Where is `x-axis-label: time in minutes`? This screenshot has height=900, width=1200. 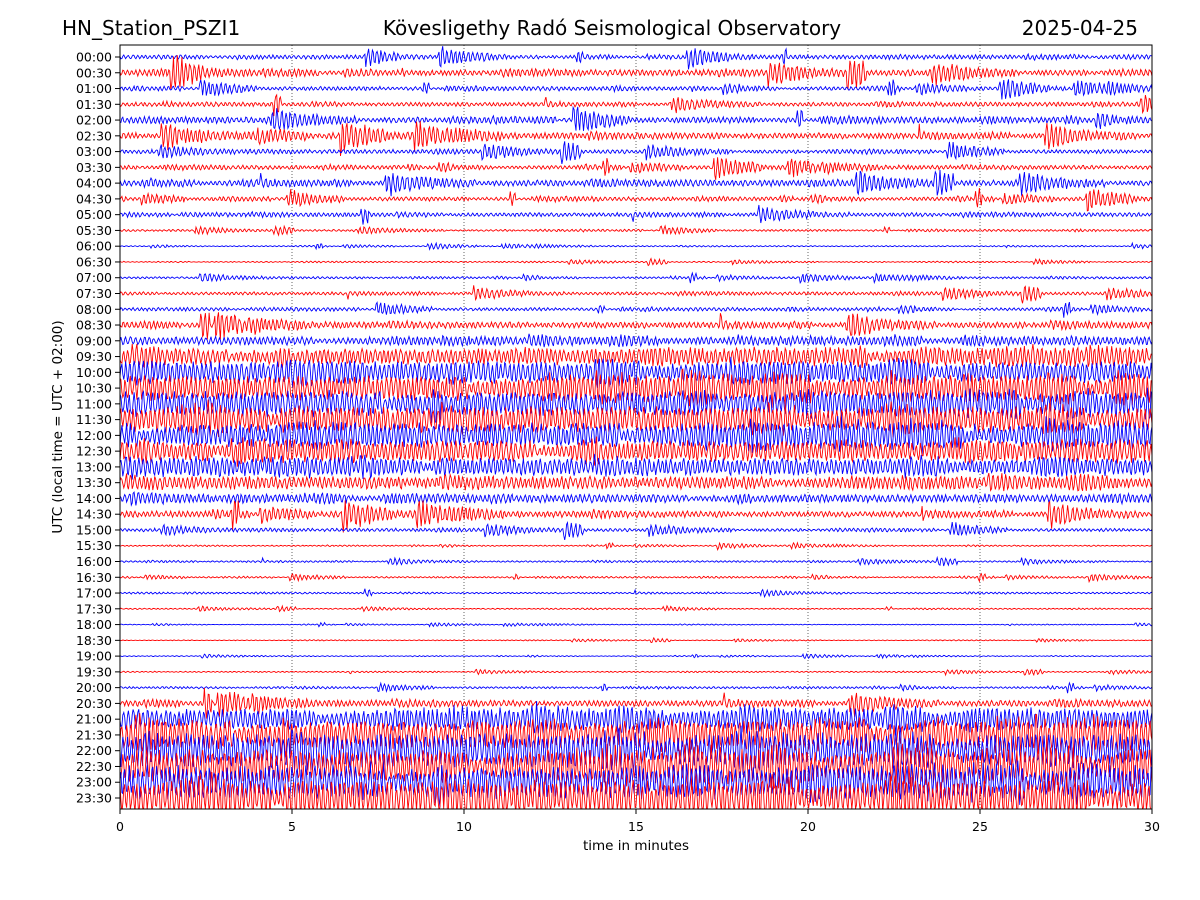 x-axis-label: time in minutes is located at coordinates (636, 846).